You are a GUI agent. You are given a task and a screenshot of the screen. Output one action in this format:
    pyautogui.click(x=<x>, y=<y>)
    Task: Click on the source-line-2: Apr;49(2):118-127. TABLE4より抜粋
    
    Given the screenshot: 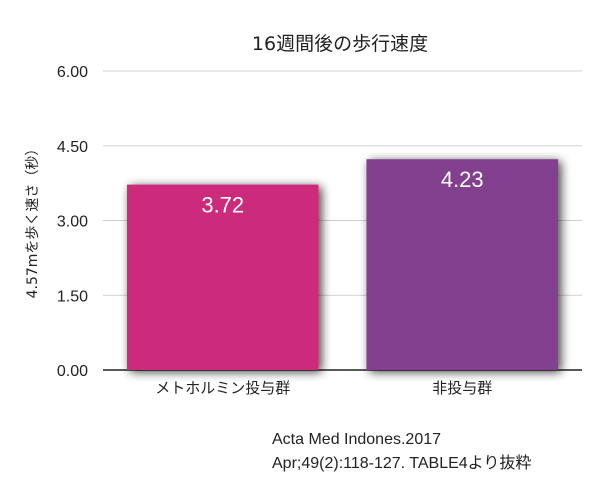 What is the action you would take?
    pyautogui.click(x=402, y=463)
    